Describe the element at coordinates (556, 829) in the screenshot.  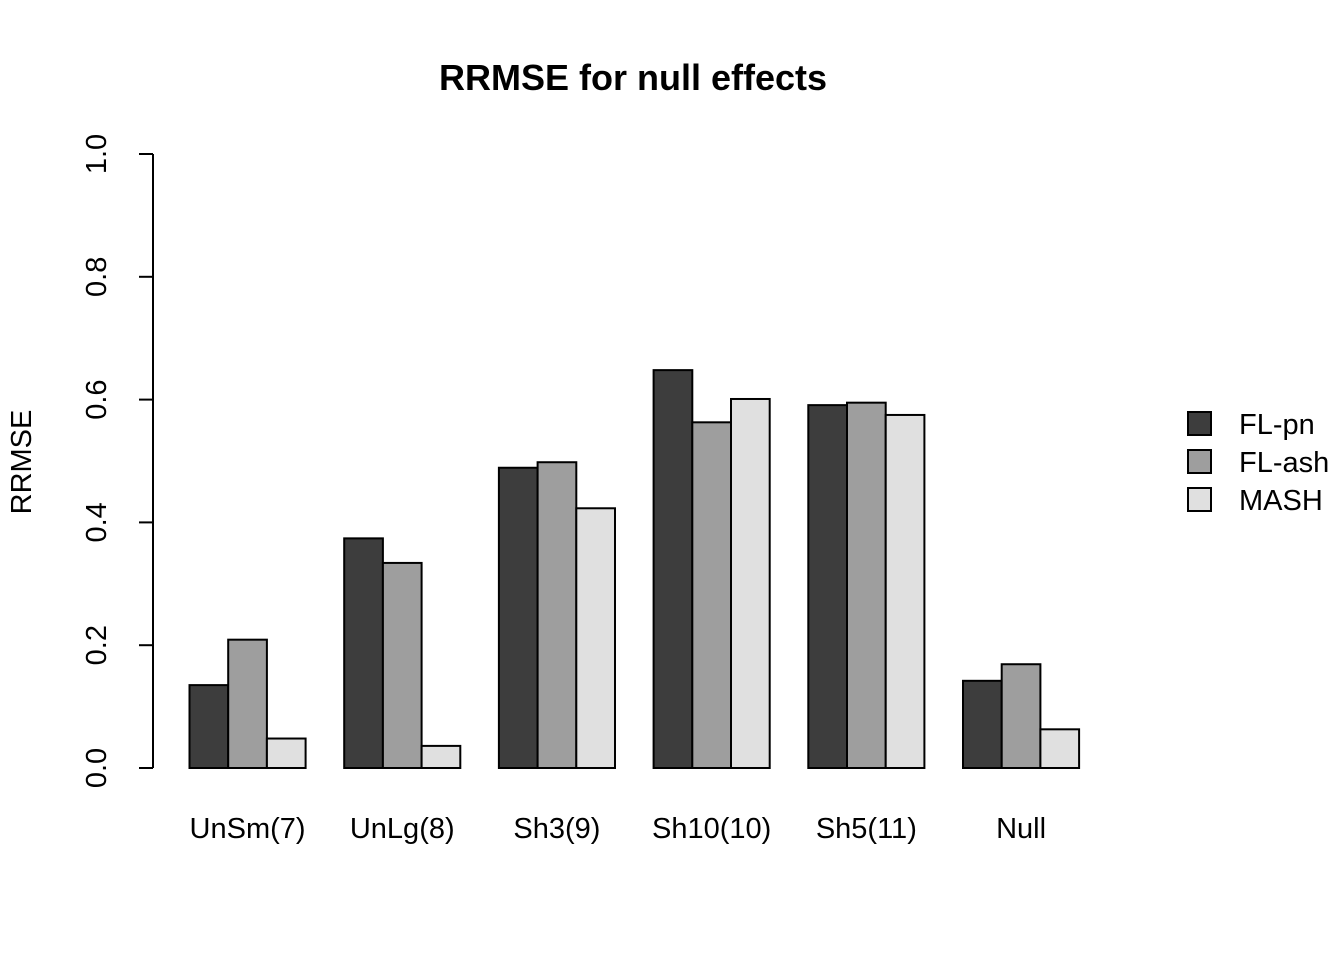
I see `x-tick-label: Sh3(9)` at that location.